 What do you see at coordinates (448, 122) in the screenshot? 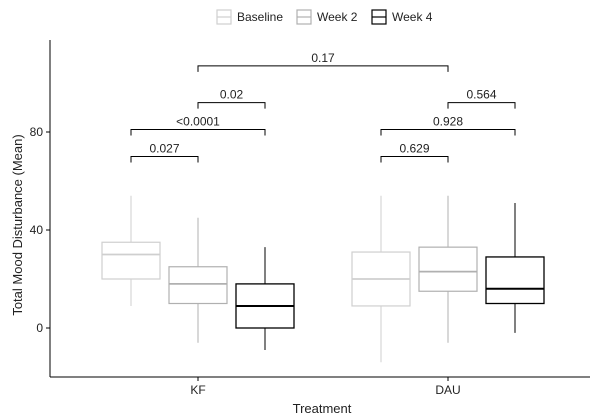
I see `bracket-label: 0.928` at bounding box center [448, 122].